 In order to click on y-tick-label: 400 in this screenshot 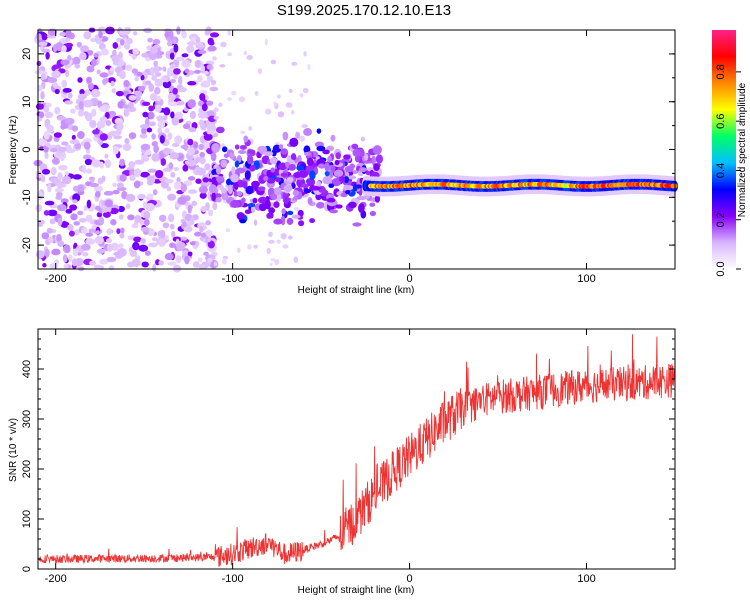, I will do `click(27, 369)`.